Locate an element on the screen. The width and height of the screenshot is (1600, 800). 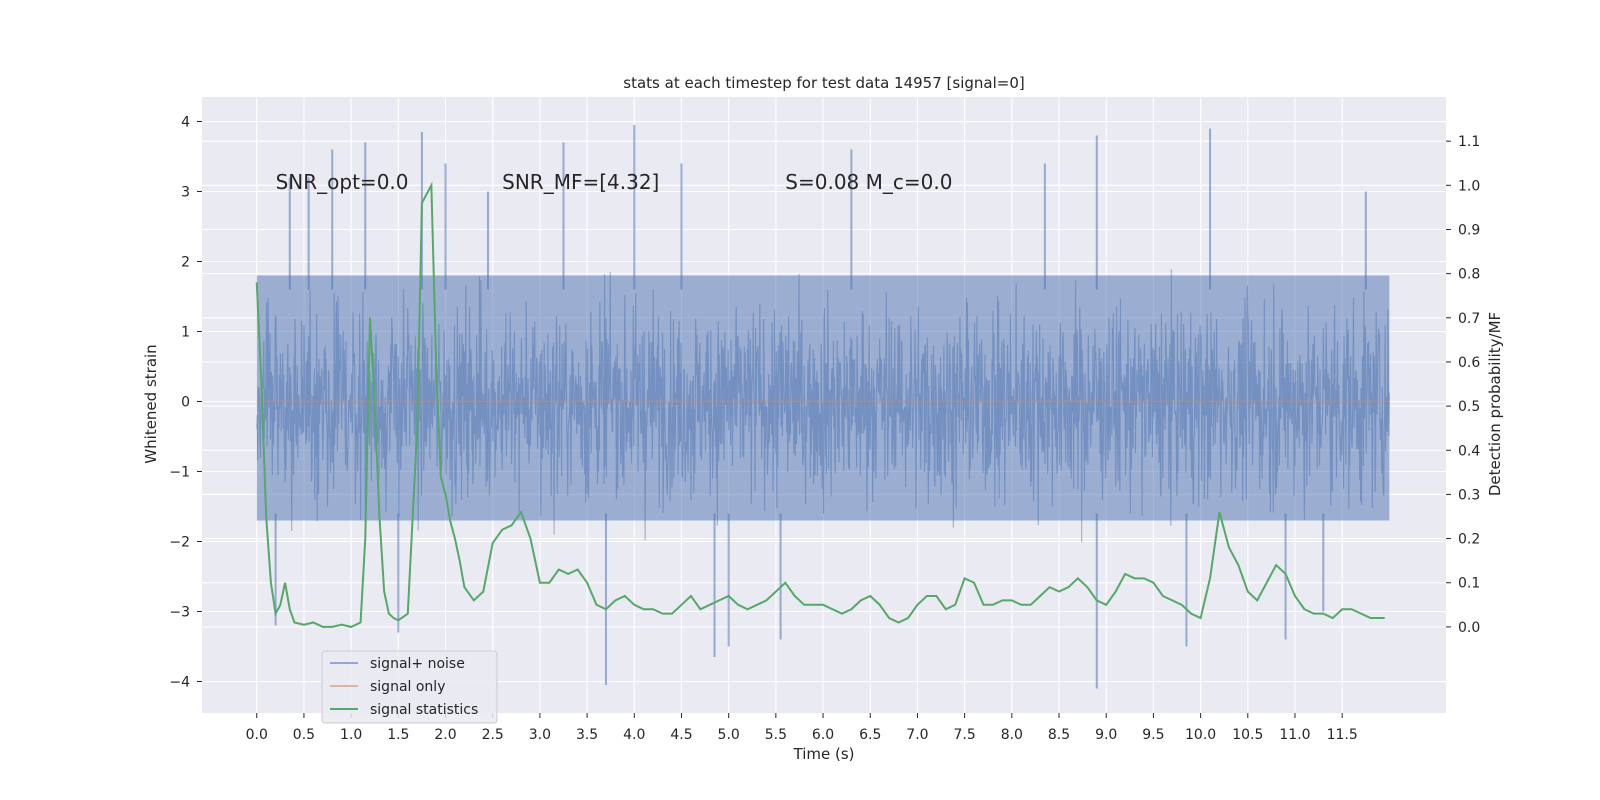
legend-box is located at coordinates (409, 687).